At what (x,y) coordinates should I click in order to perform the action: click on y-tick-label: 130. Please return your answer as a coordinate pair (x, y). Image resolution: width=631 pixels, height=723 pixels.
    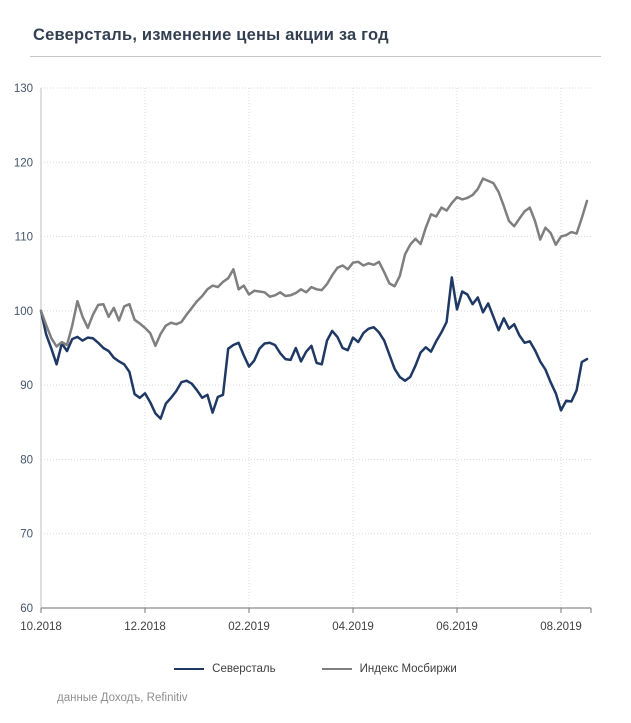
    Looking at the image, I should click on (23, 89).